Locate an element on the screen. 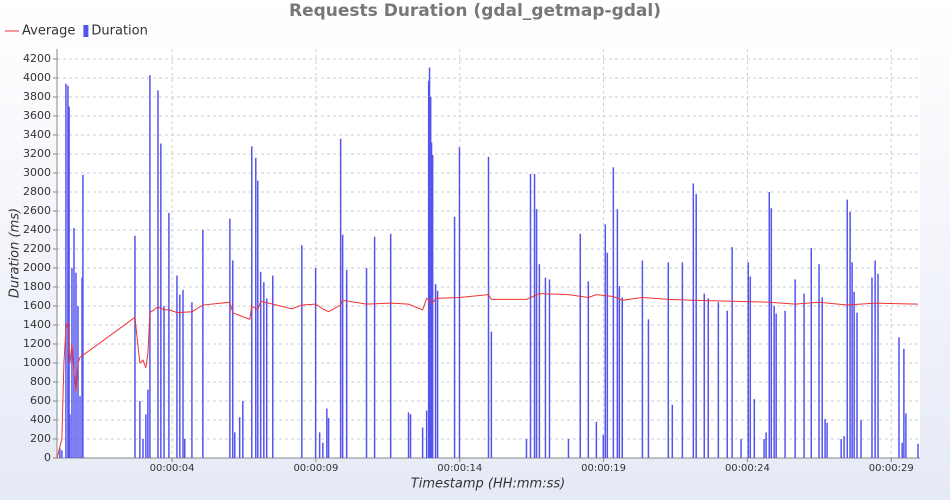 The image size is (950, 500). y-tick-label: 1400 is located at coordinates (37, 324).